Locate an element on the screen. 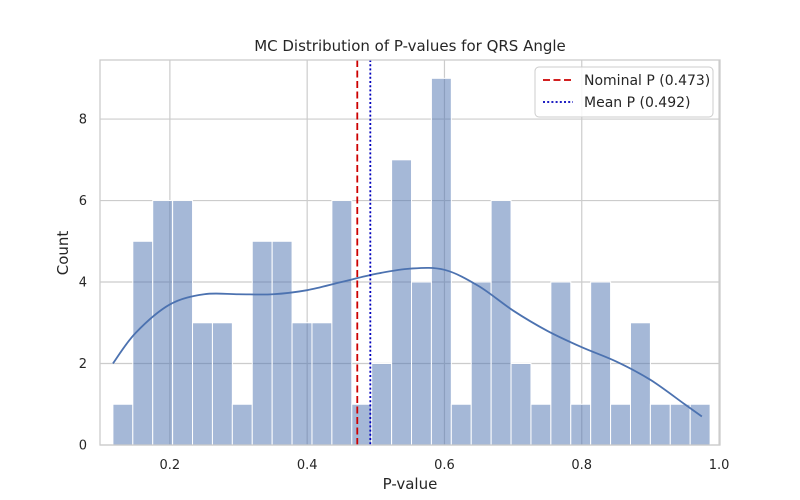 The image size is (800, 500). x-tick-label: 0.8 is located at coordinates (581, 465).